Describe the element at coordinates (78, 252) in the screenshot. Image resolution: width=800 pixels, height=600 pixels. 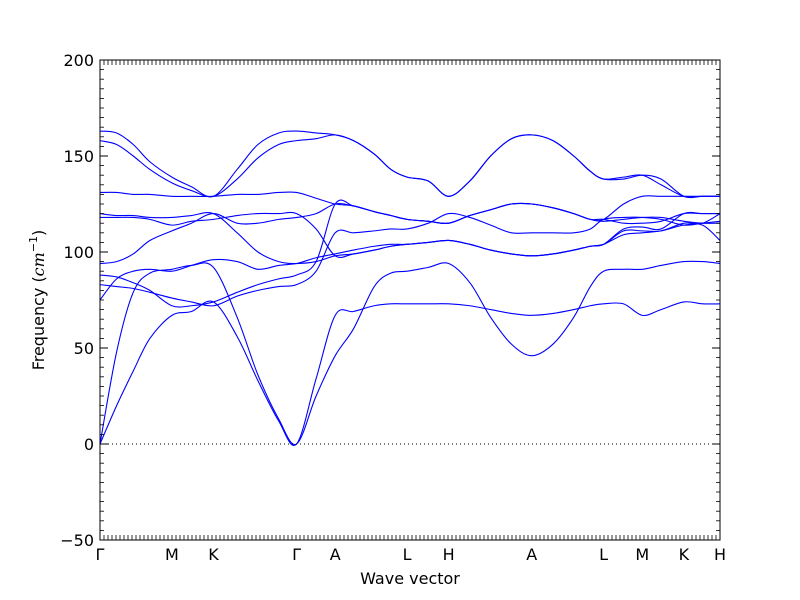
I see `y-tick-label: 100` at that location.